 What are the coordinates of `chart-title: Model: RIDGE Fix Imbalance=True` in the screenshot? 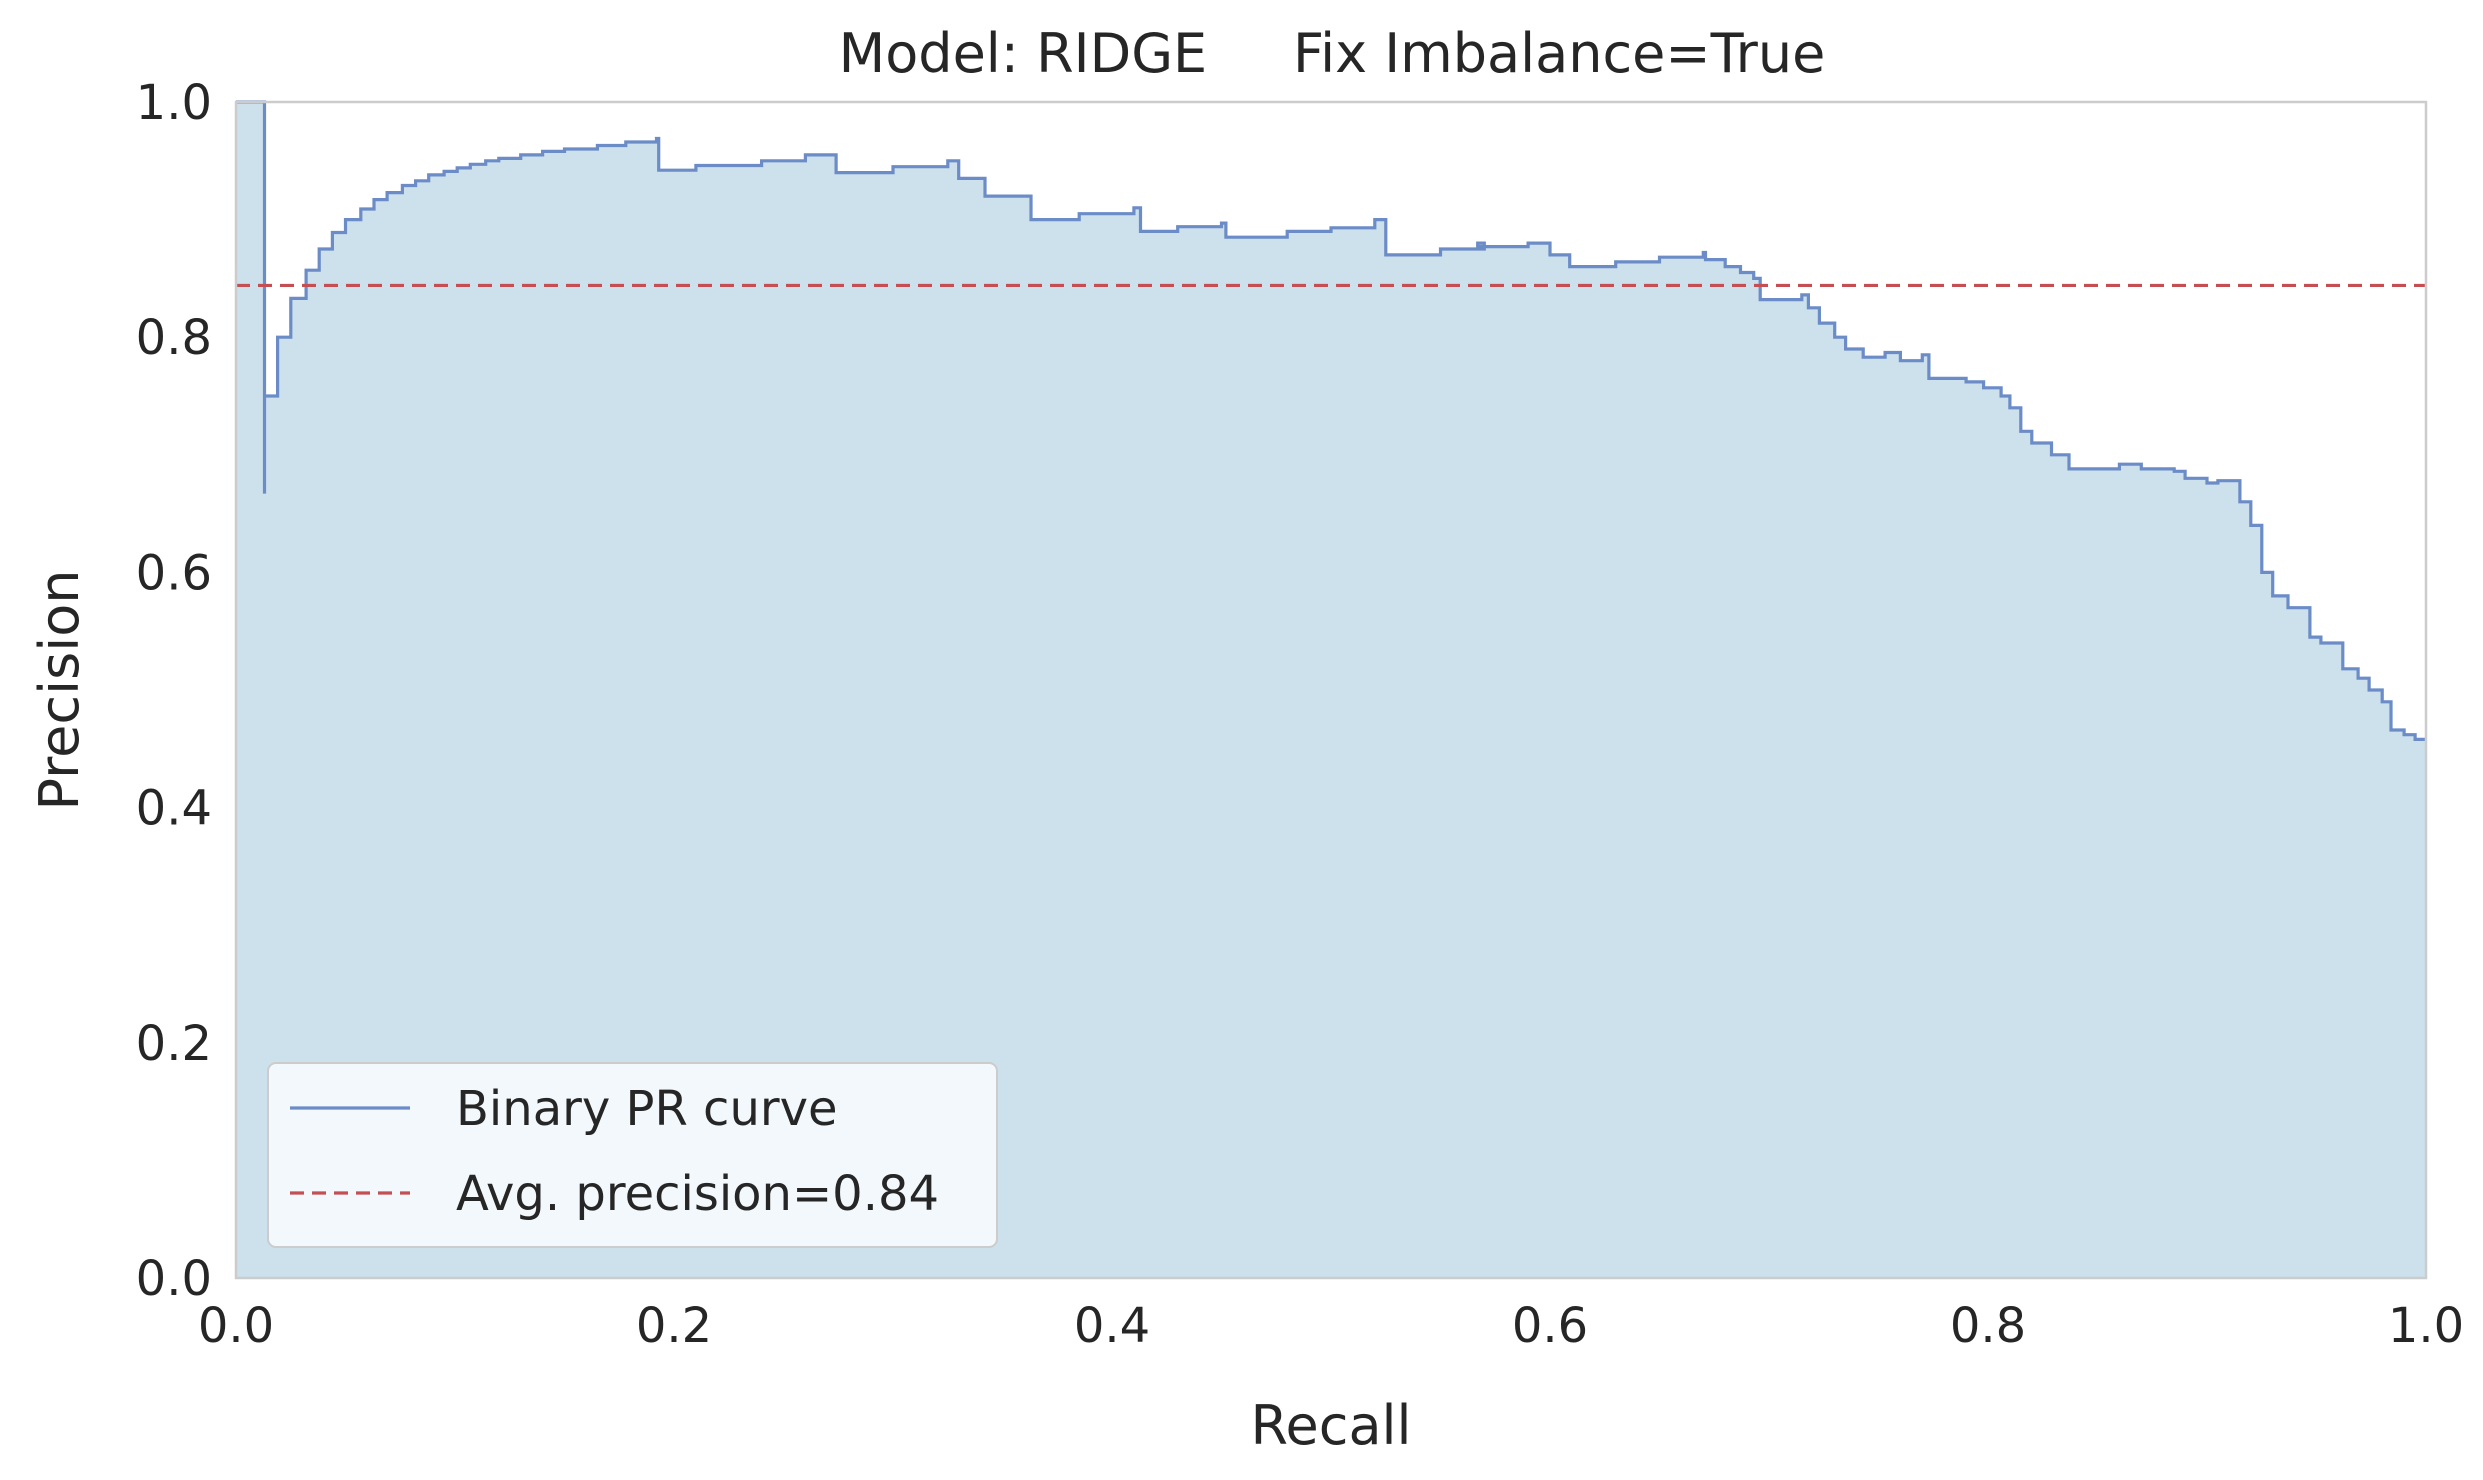 It's located at (1332, 53).